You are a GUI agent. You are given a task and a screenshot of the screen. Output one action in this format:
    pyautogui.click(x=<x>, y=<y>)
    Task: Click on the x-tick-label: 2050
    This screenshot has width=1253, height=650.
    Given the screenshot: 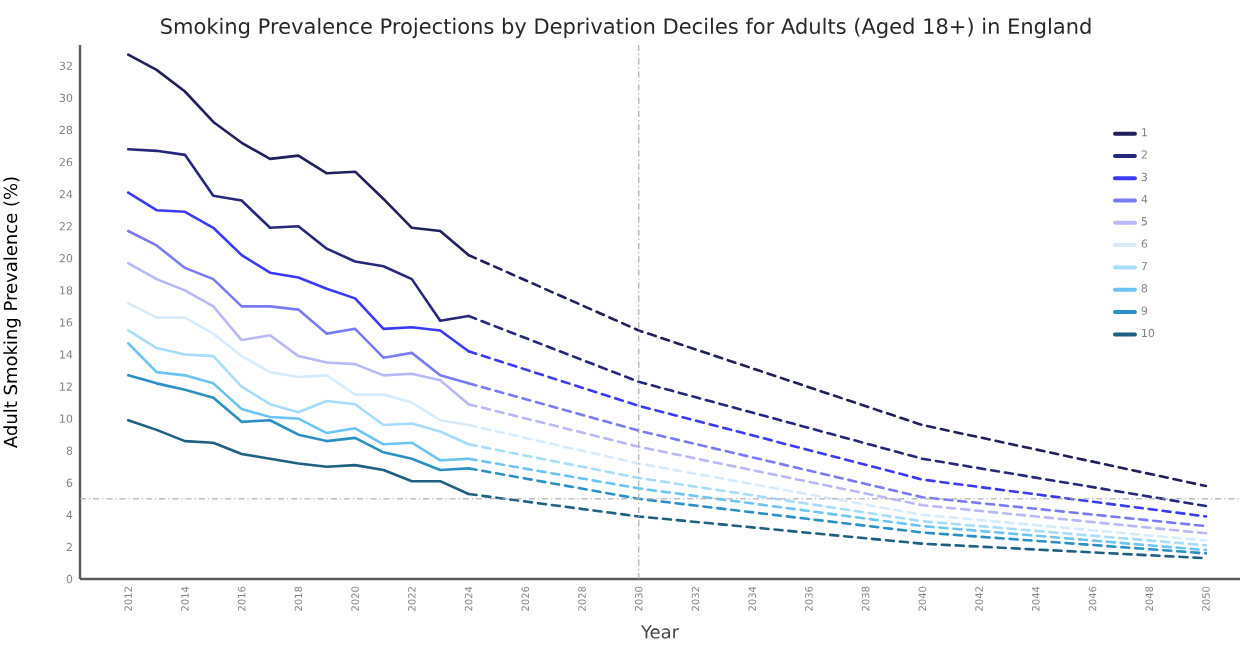 What is the action you would take?
    pyautogui.click(x=1206, y=598)
    